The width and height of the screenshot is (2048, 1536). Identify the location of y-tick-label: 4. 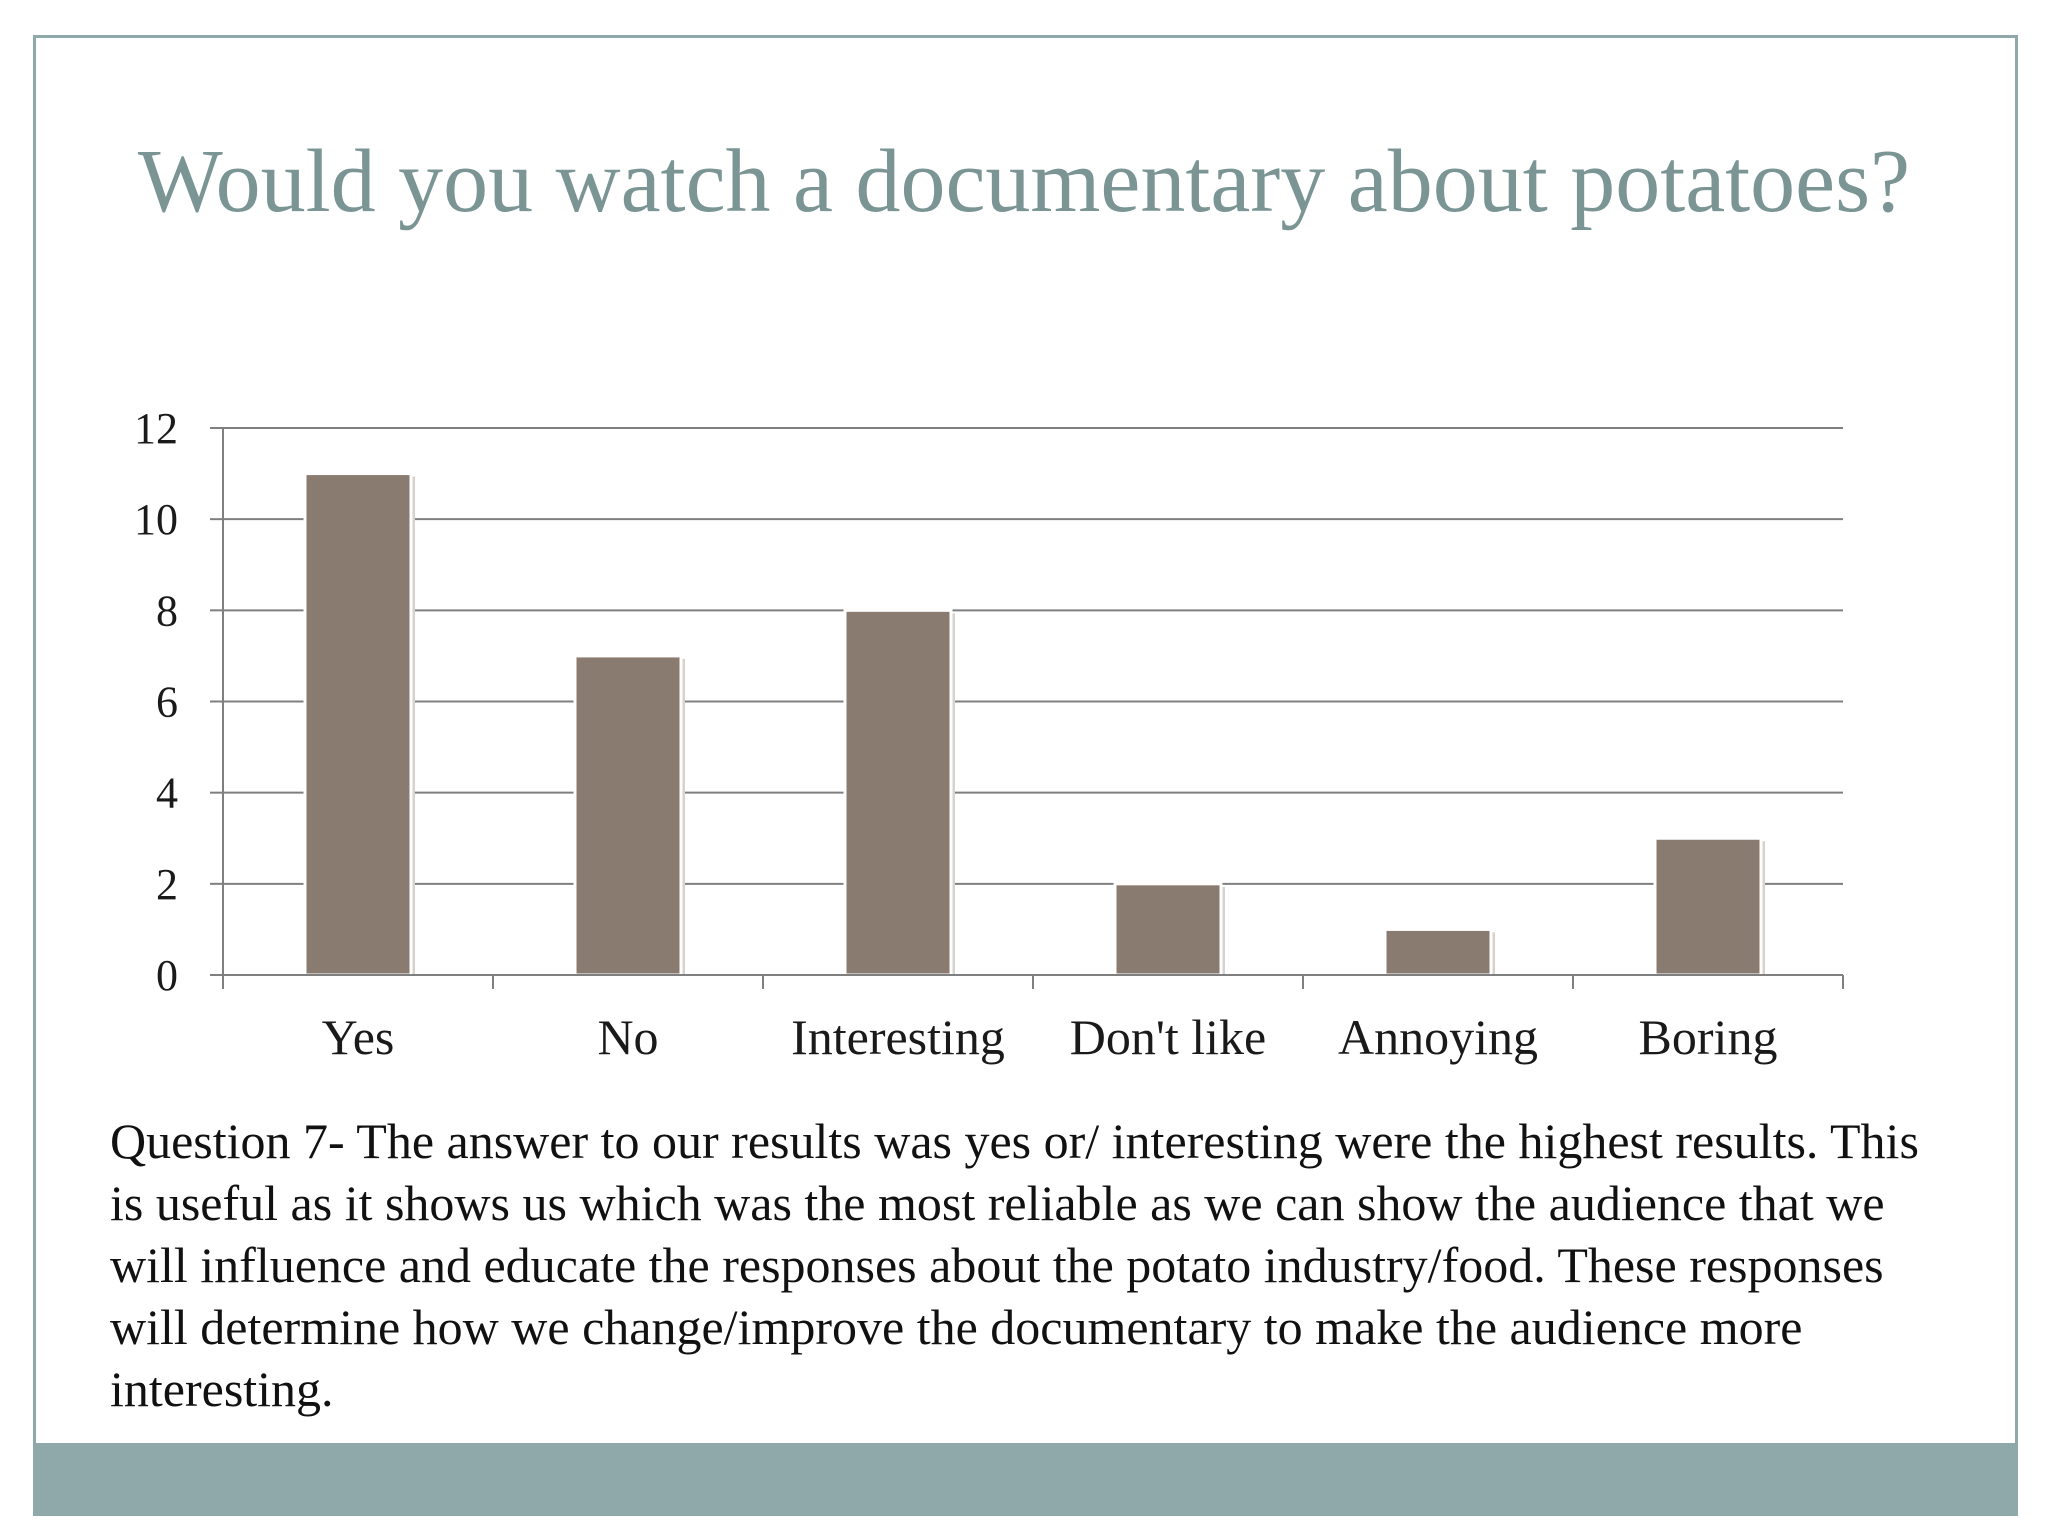
(167, 793).